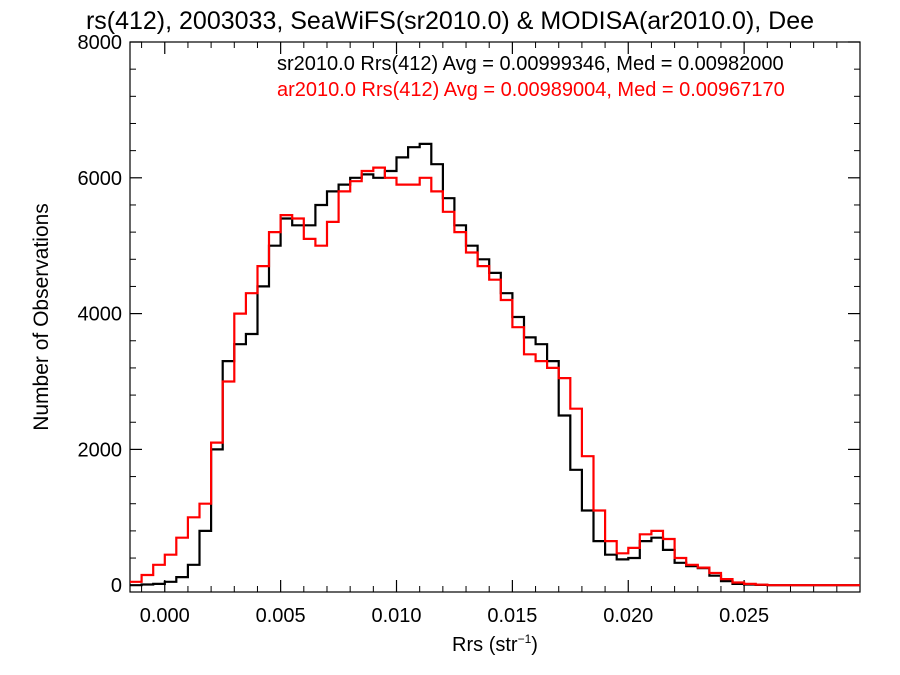  I want to click on x-axis-label-close: ), so click(534, 645).